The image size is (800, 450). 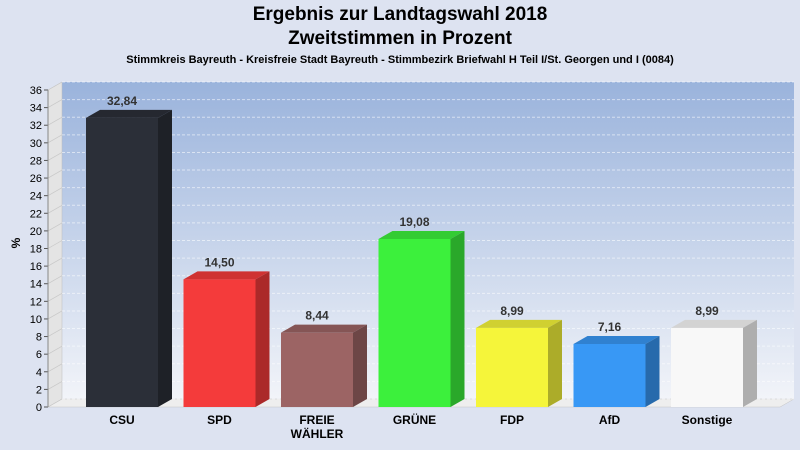 What do you see at coordinates (36, 320) in the screenshot?
I see `y-tick-label: 10` at bounding box center [36, 320].